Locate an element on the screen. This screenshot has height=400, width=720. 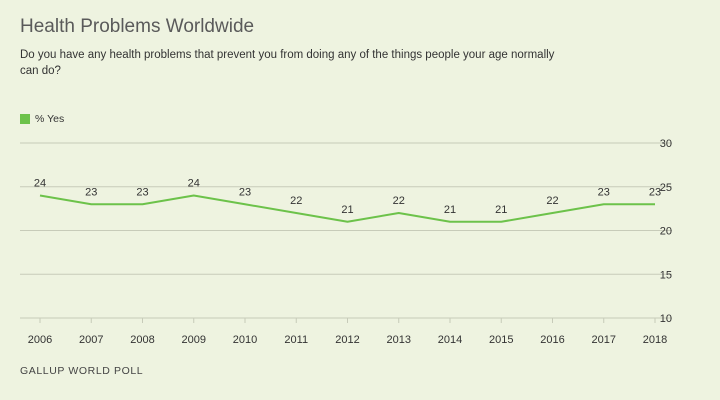
x-tick-label: 2011 is located at coordinates (296, 340).